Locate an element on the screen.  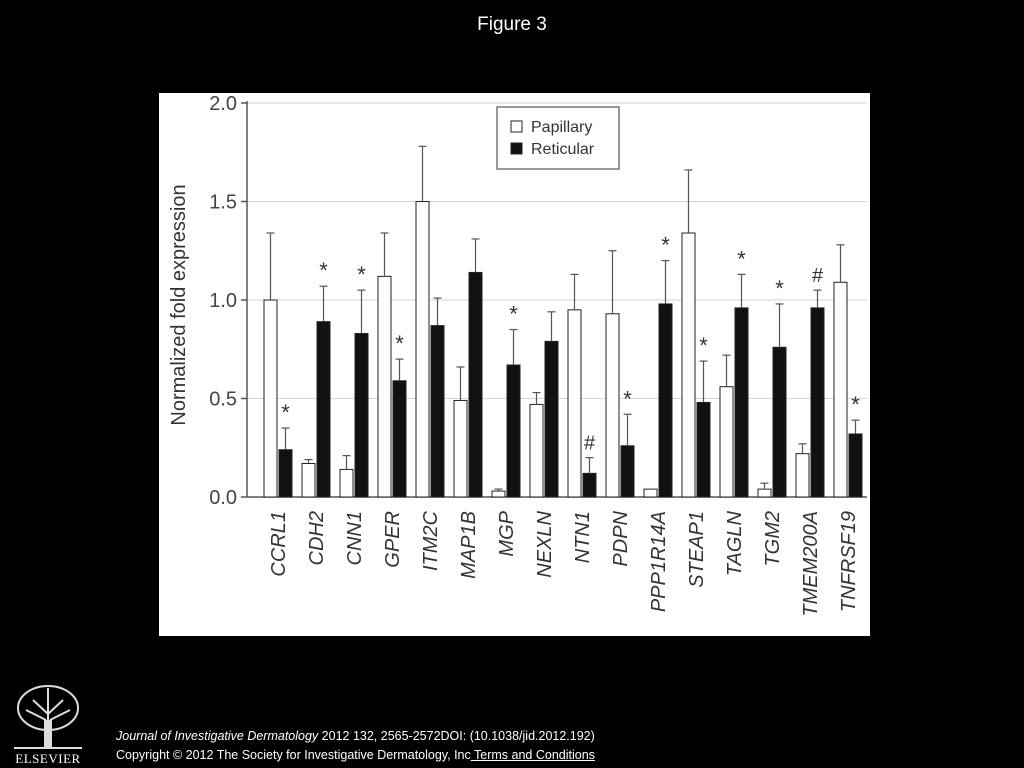
legend-box is located at coordinates (558, 138).